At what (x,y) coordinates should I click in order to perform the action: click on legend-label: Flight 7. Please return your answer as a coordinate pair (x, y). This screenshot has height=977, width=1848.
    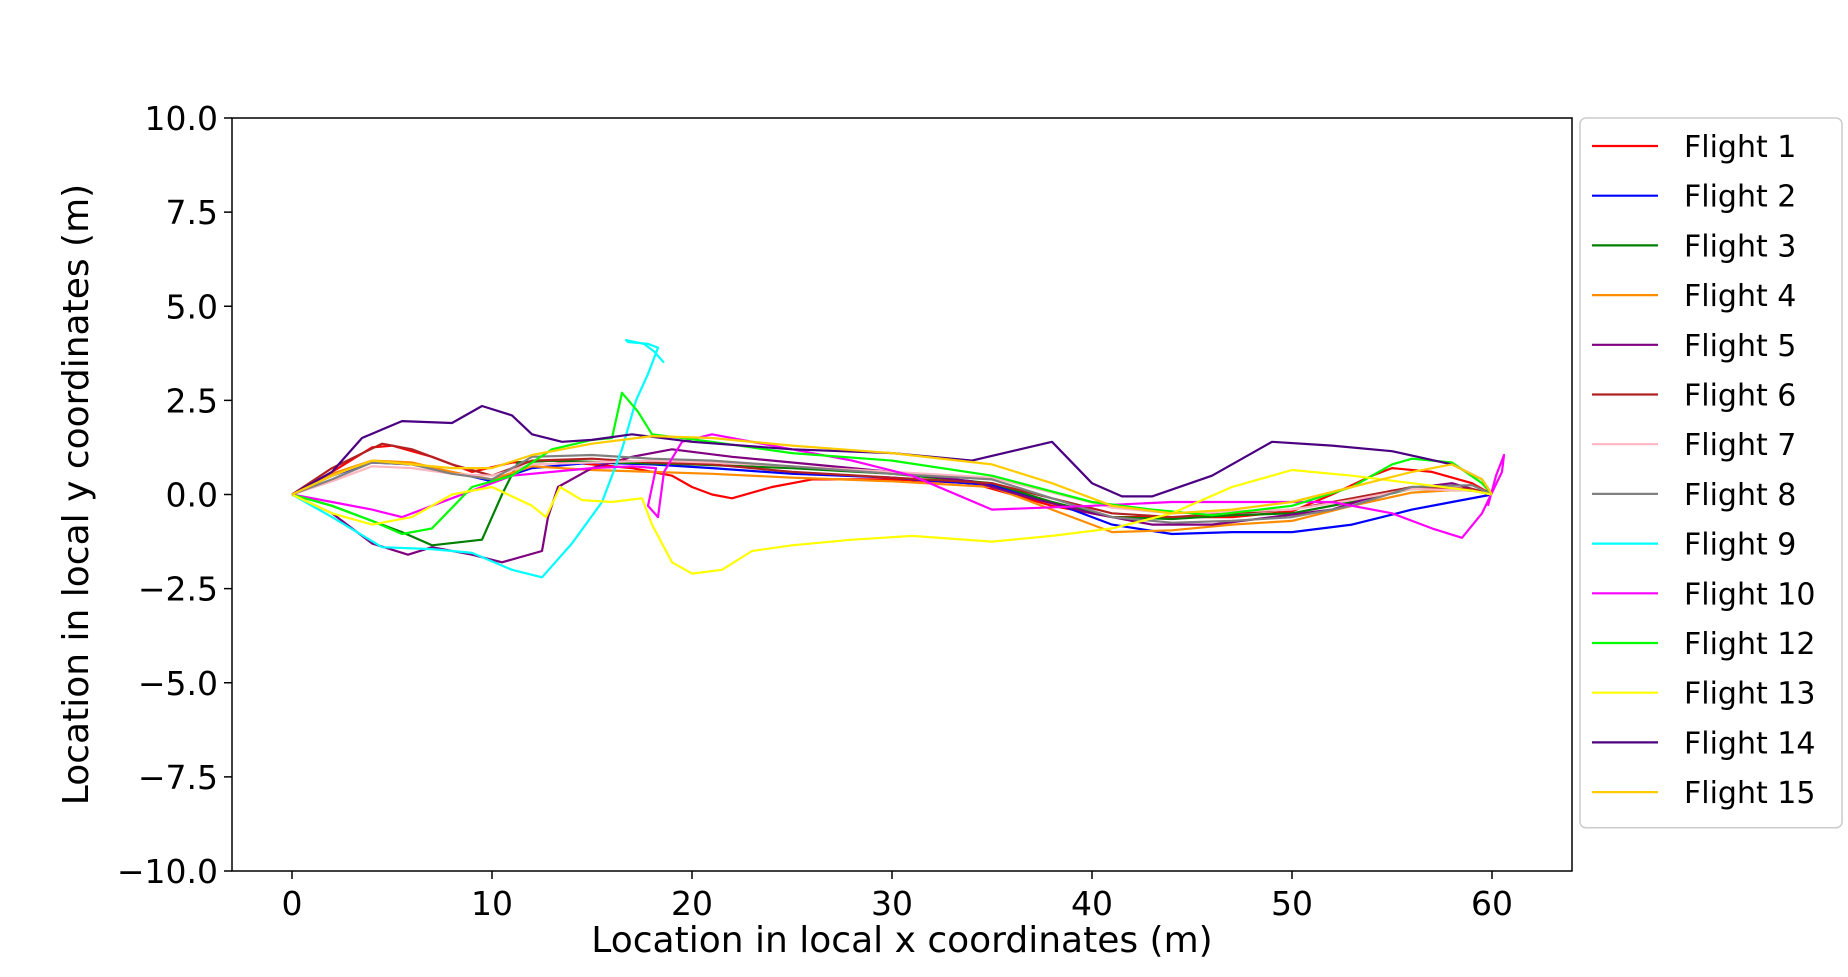
    Looking at the image, I should click on (1740, 445).